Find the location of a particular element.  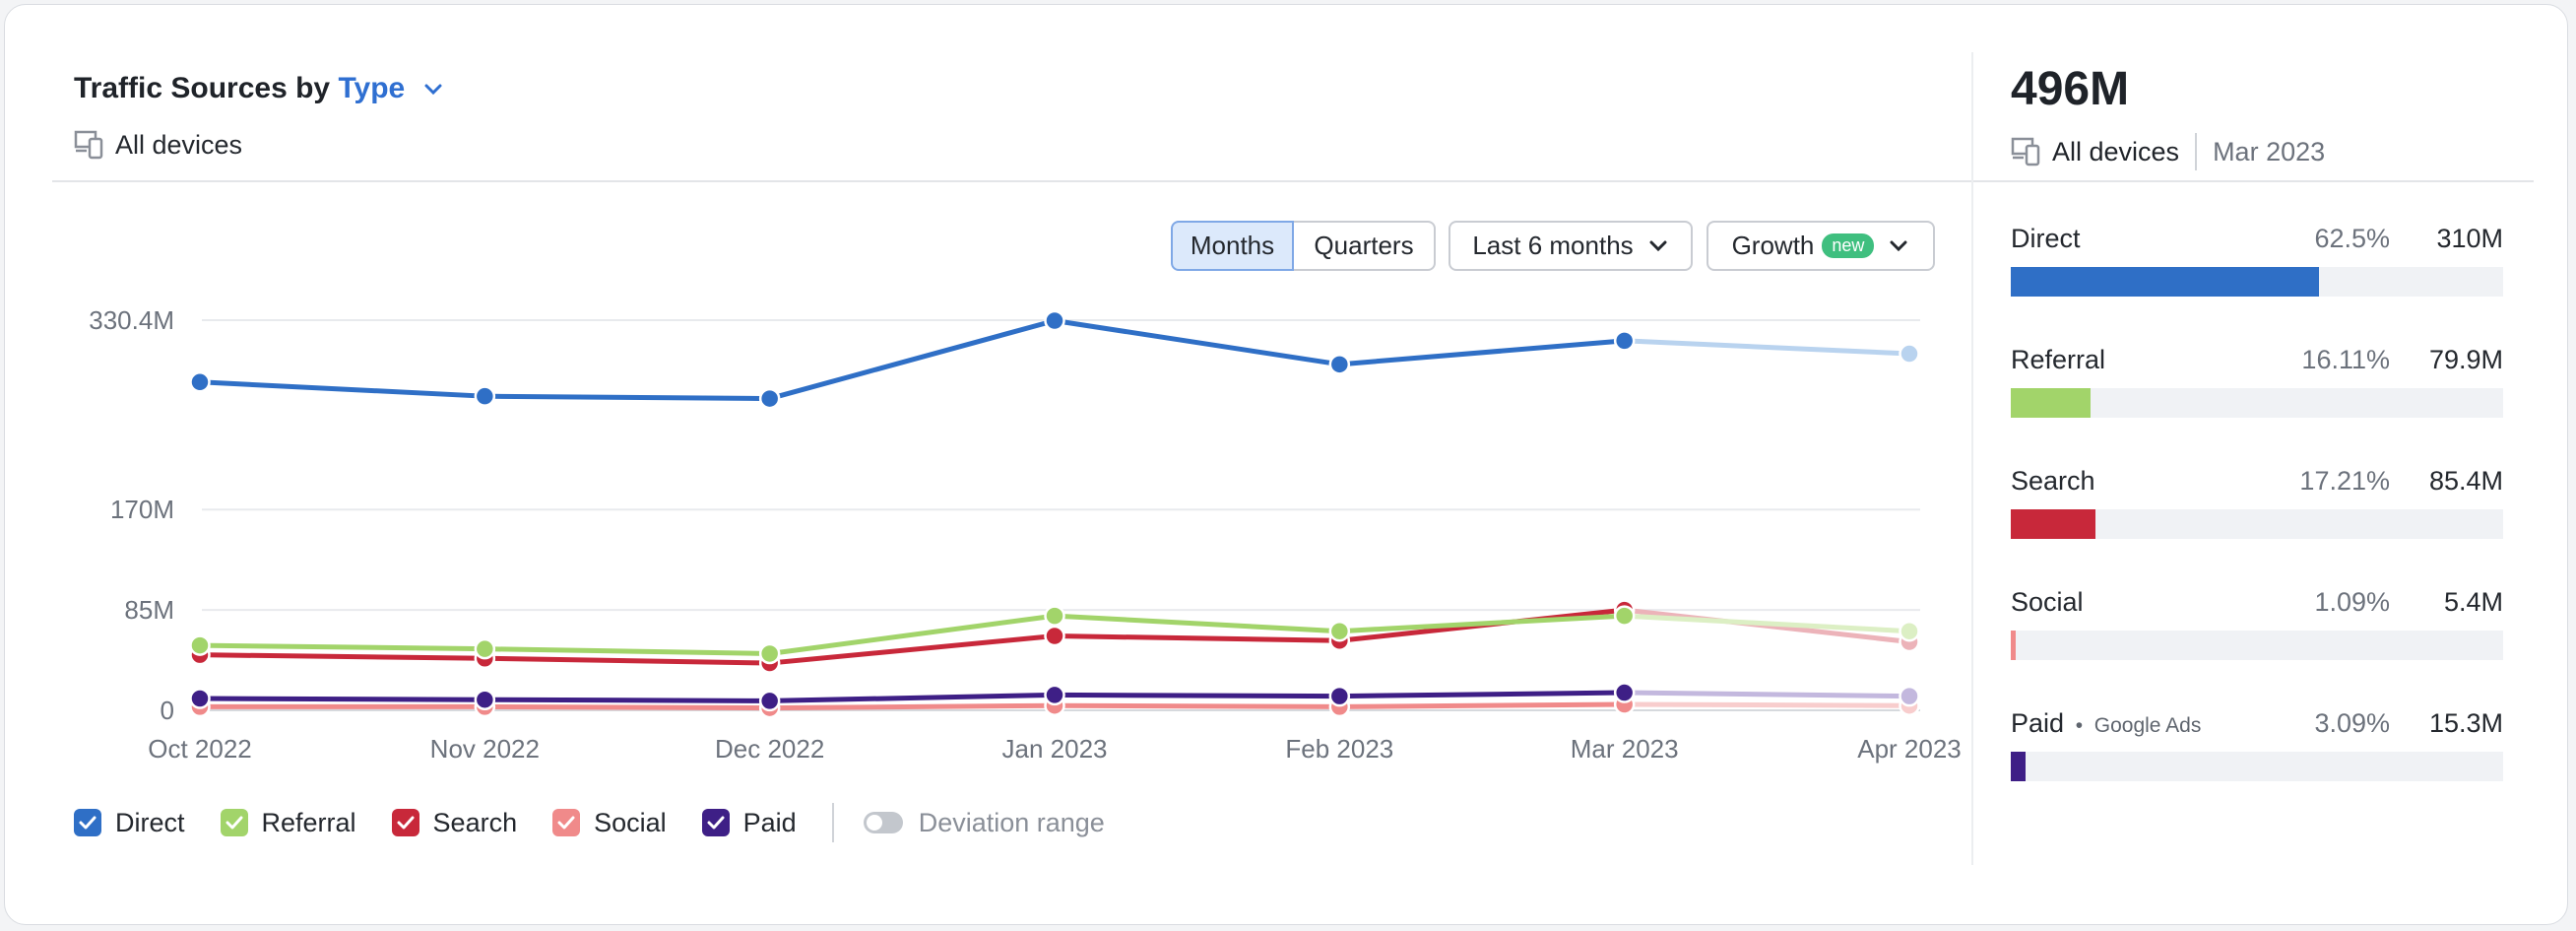

legend-item-search: Search is located at coordinates (454, 823).